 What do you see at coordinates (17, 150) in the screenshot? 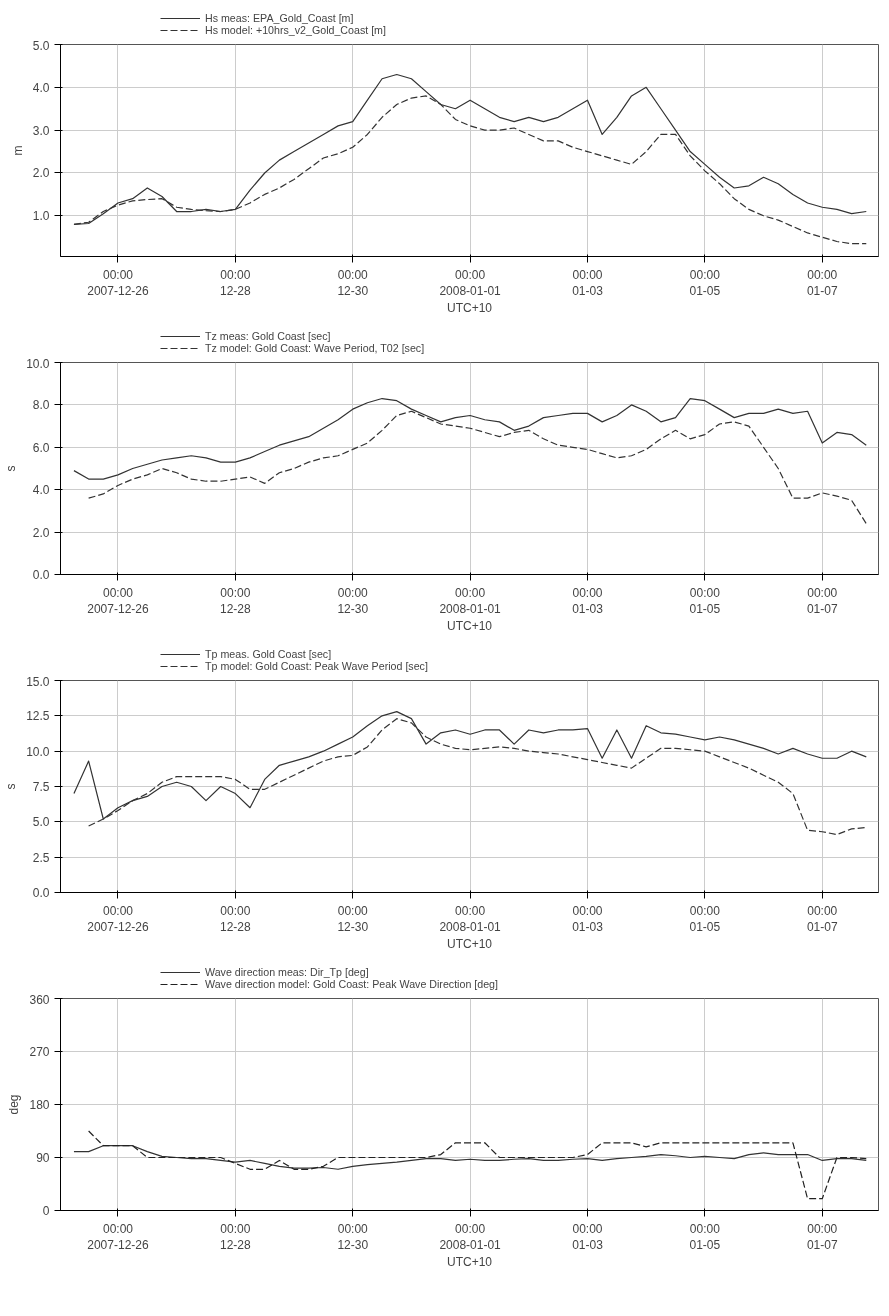
I see `y-axis-title: m` at bounding box center [17, 150].